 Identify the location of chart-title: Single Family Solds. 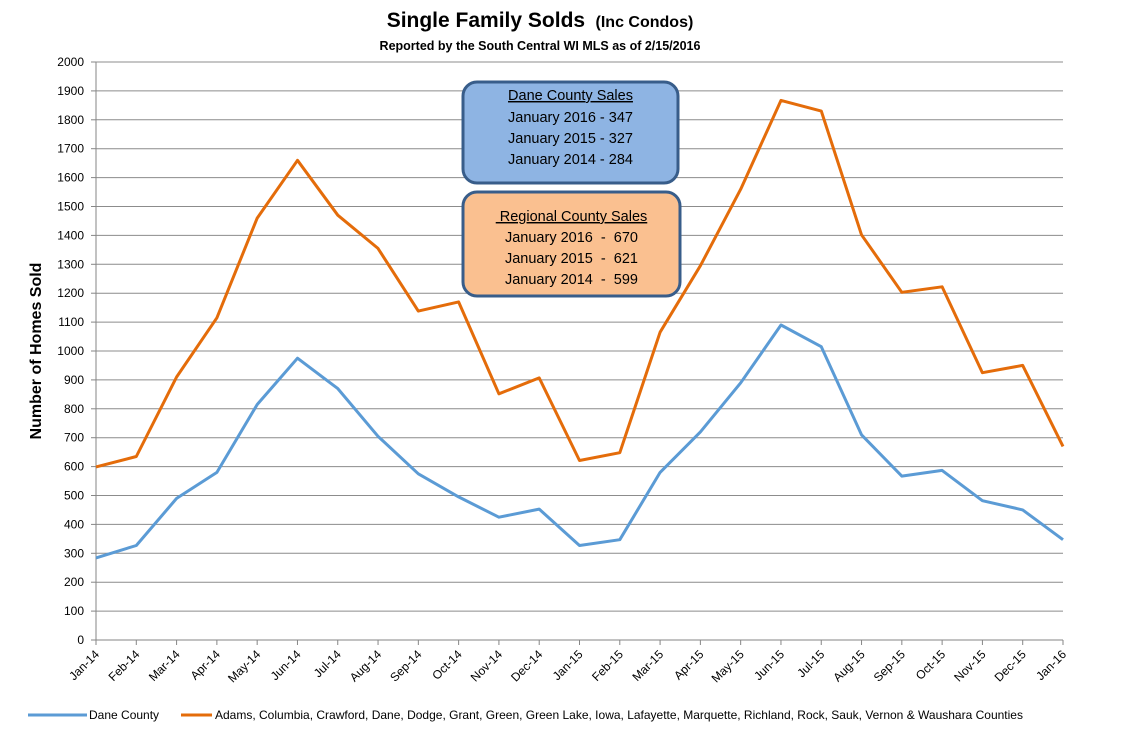
(486, 20).